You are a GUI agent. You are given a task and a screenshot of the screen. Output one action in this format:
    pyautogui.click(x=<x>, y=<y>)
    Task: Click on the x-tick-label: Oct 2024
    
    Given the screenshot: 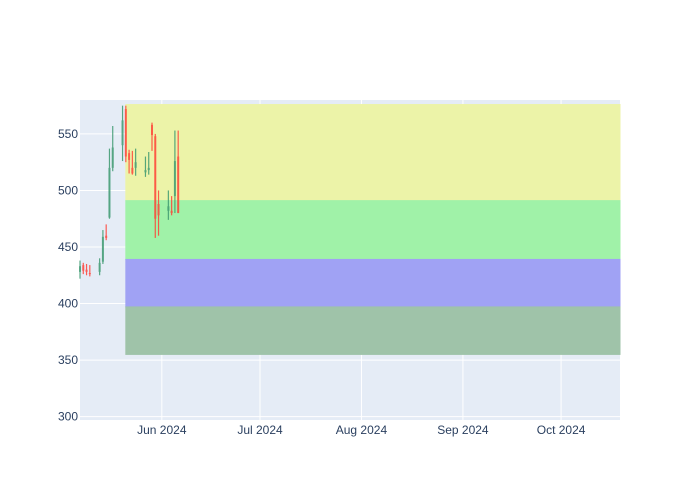 What is the action you would take?
    pyautogui.click(x=561, y=430)
    